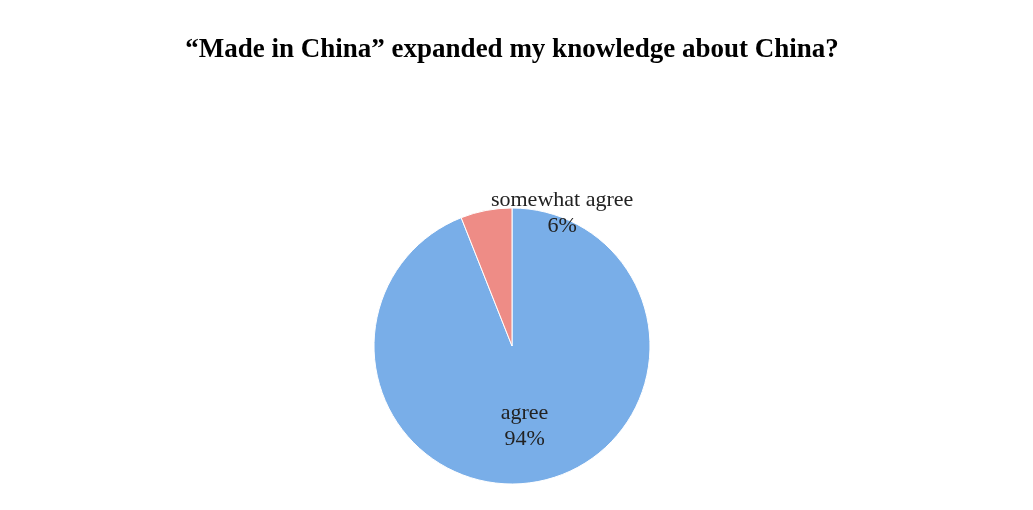  Describe the element at coordinates (524, 411) in the screenshot. I see `slice-label: agree` at that location.